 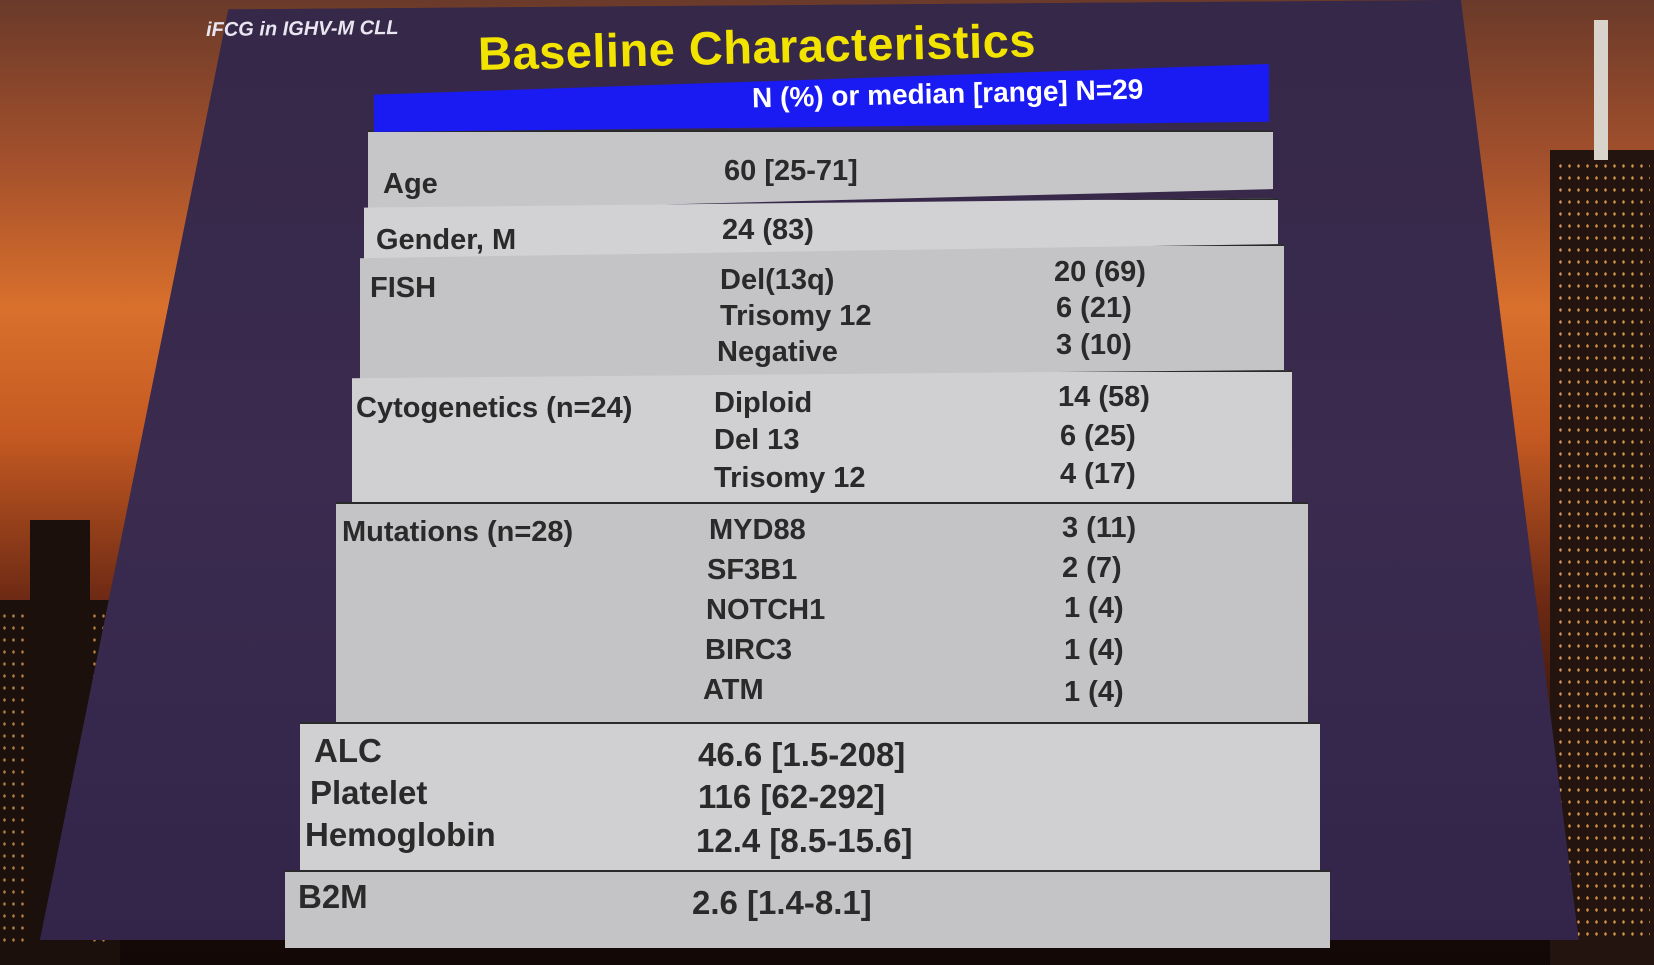 I want to click on row-label-mutations: Mutations (n=28), so click(x=458, y=532).